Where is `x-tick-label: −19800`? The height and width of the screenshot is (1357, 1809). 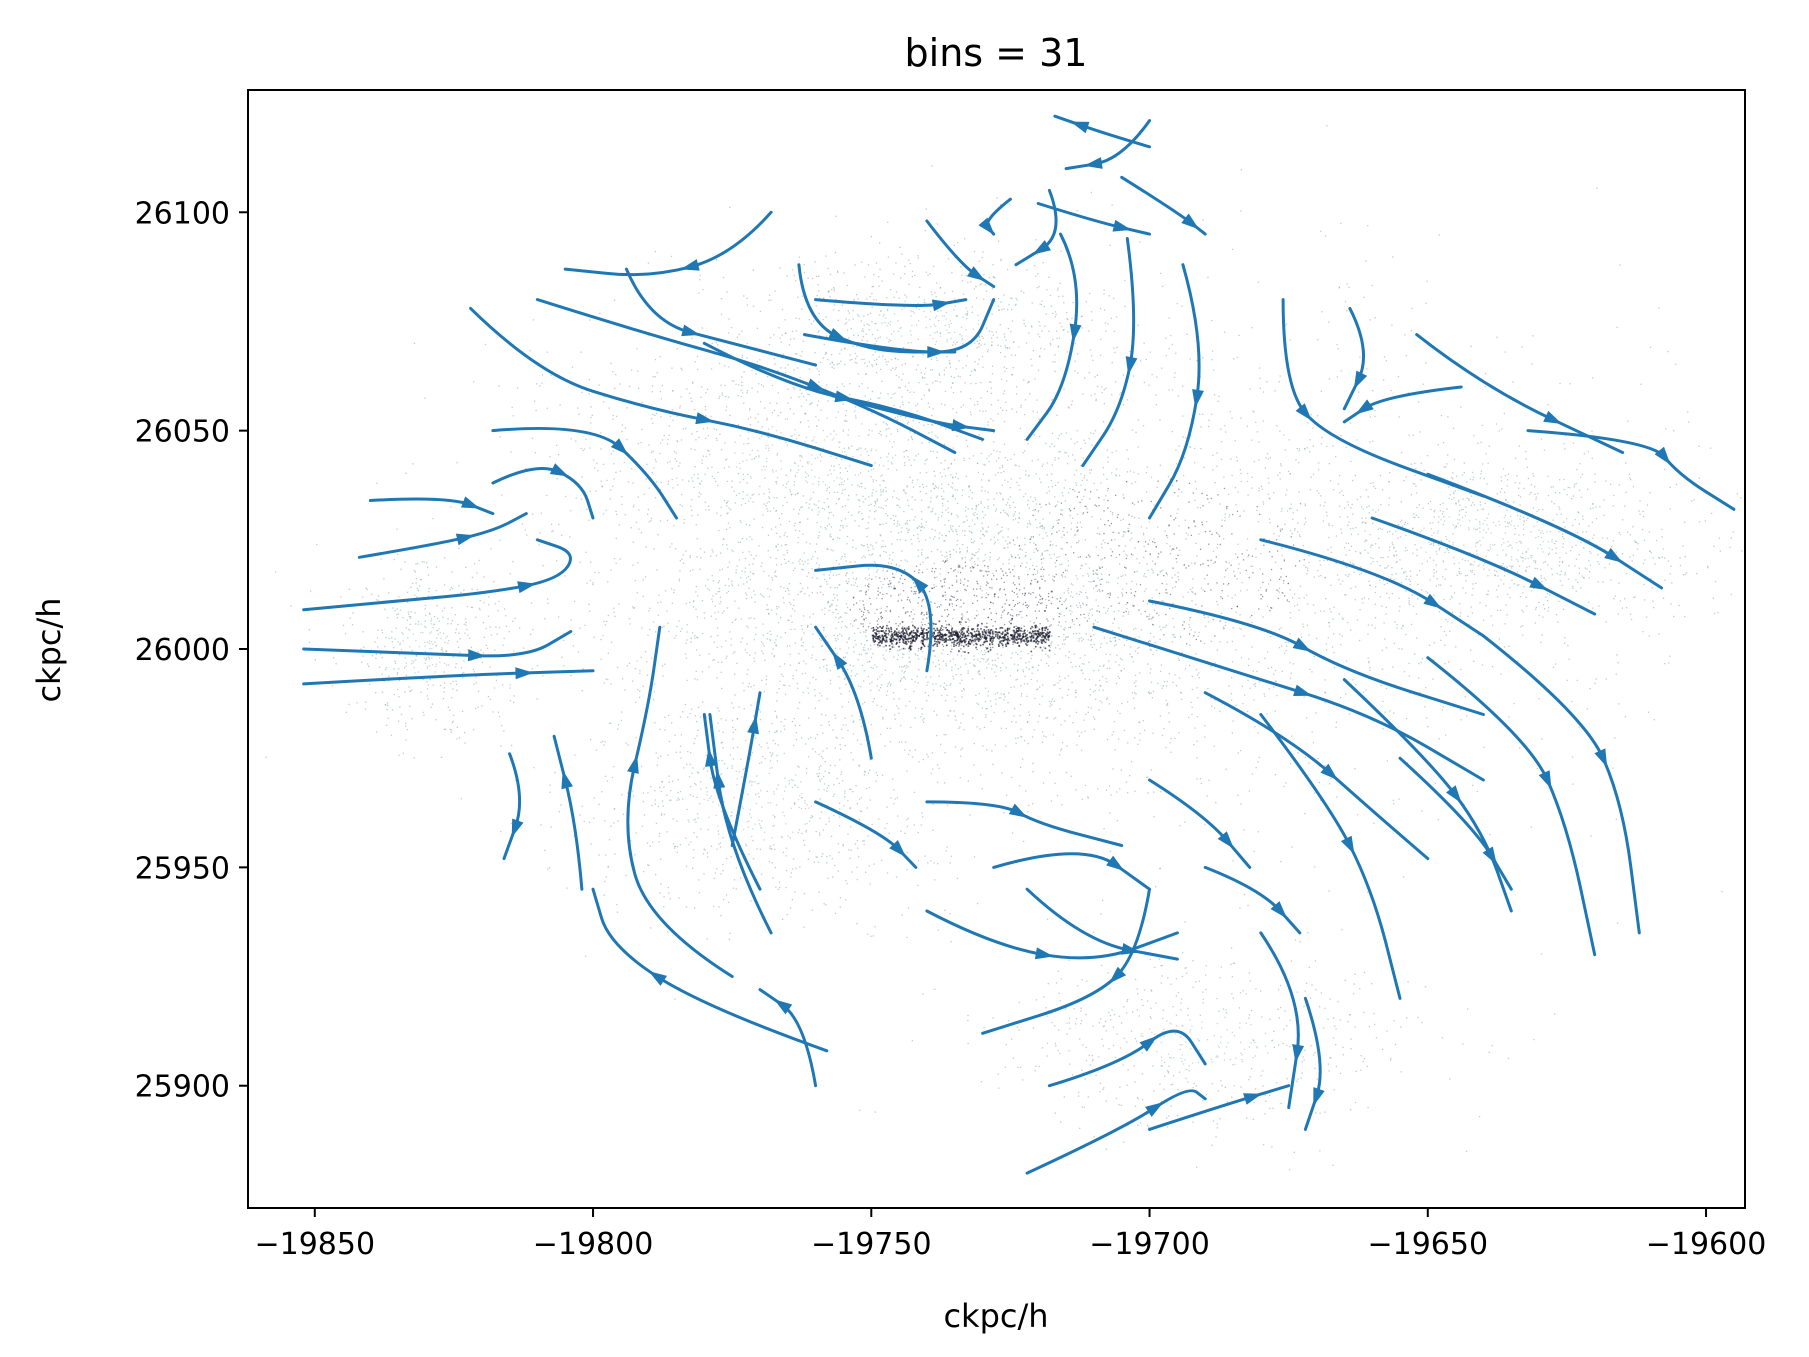 x-tick-label: −19800 is located at coordinates (593, 1244).